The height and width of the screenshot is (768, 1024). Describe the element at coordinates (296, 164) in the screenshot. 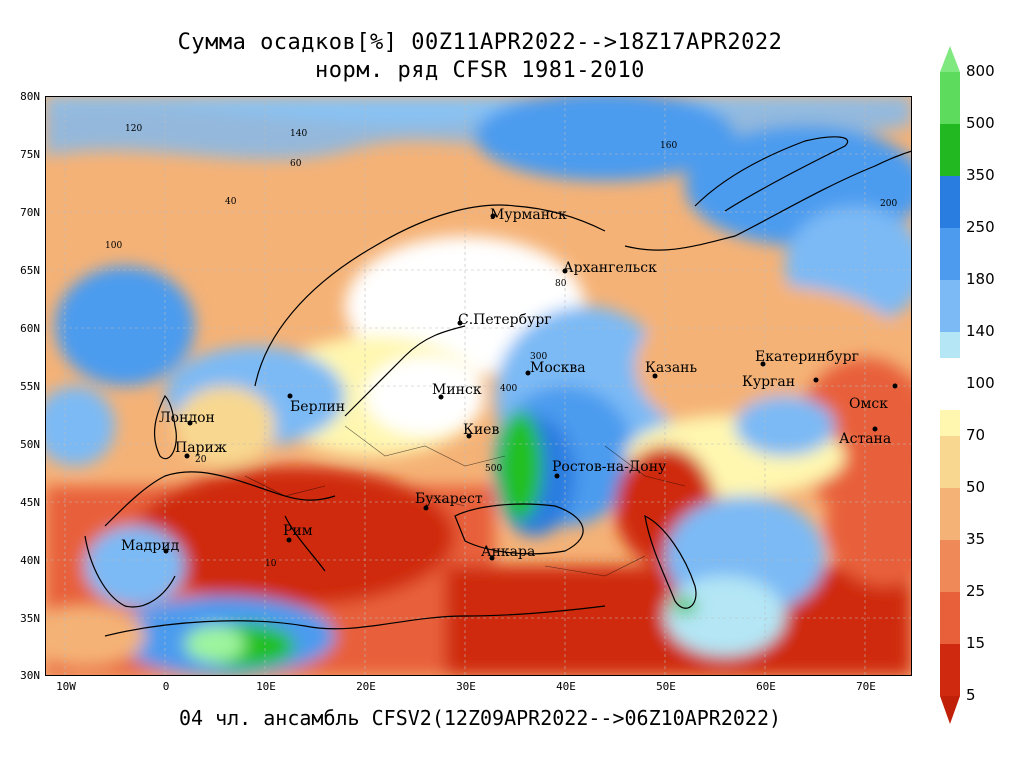

I see `contour-label: 60` at that location.